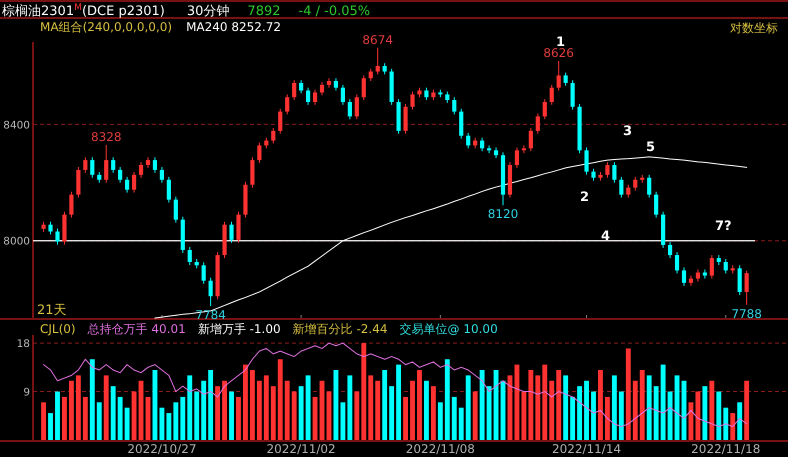 The image size is (788, 457). I want to click on annotation: 7788, so click(746, 313).